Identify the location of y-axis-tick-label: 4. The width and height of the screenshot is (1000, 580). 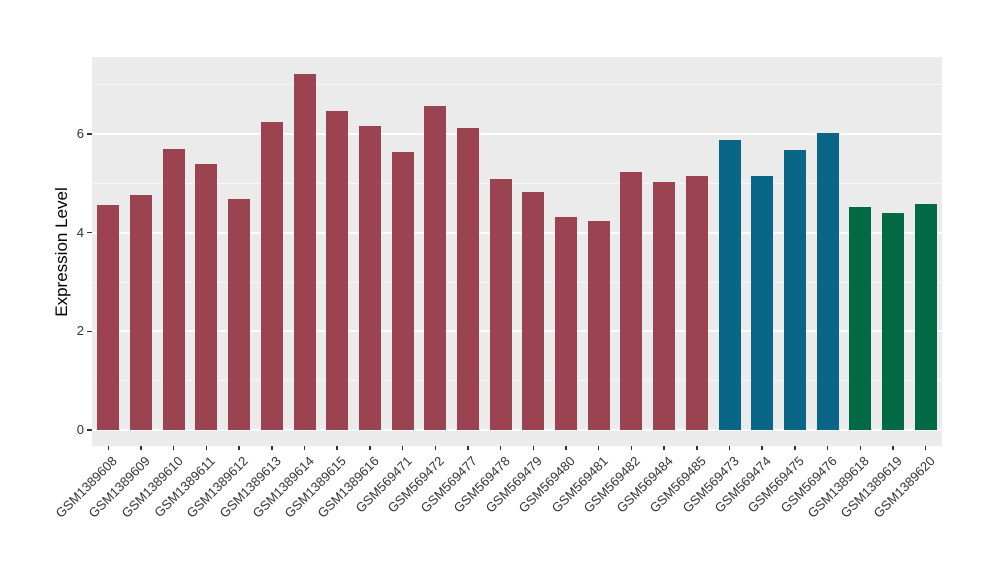
(80, 232).